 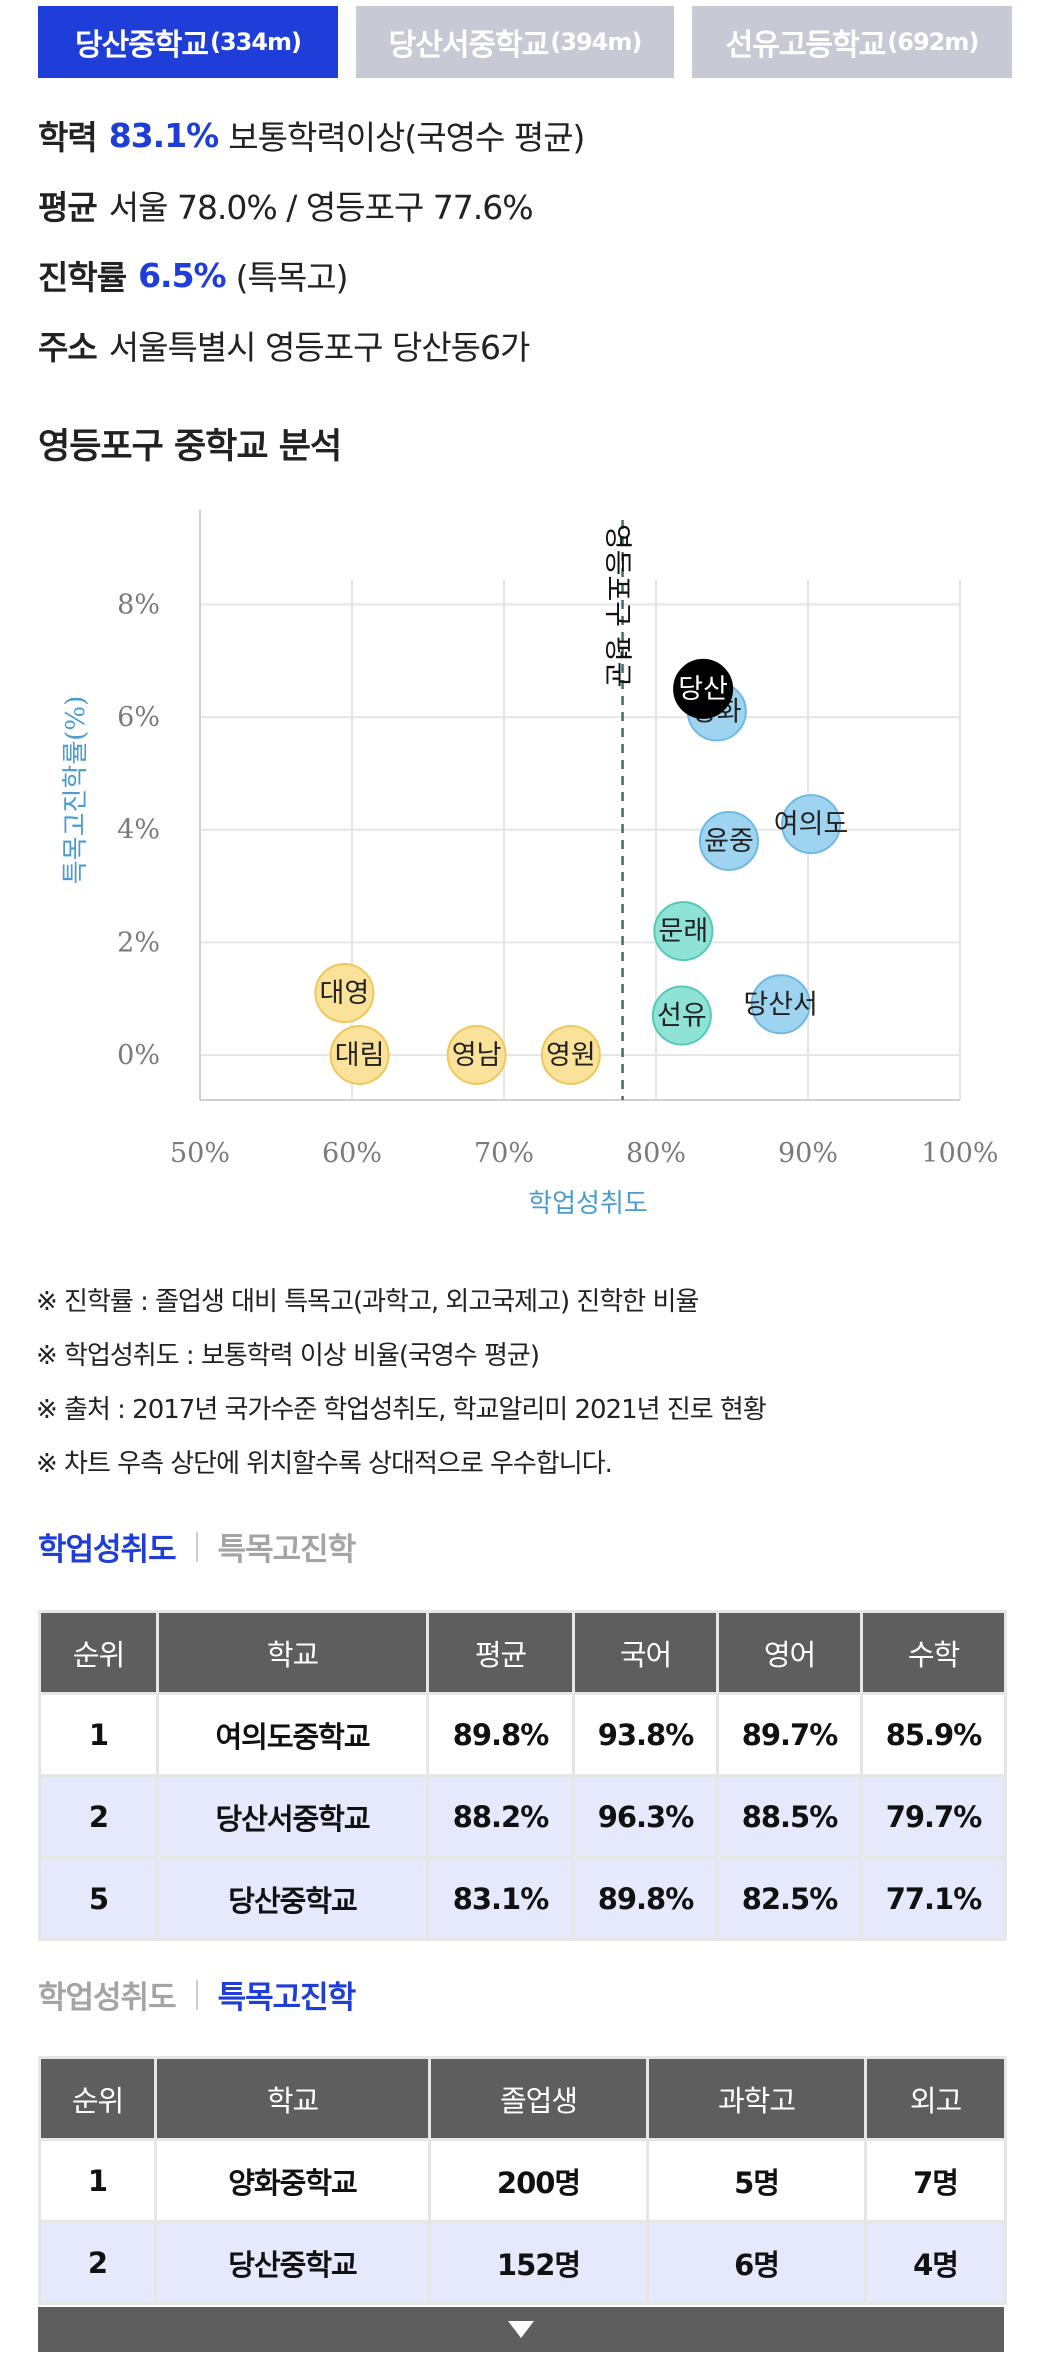 What do you see at coordinates (645, 1898) in the screenshot?
I see `cell-korean: 89.8%` at bounding box center [645, 1898].